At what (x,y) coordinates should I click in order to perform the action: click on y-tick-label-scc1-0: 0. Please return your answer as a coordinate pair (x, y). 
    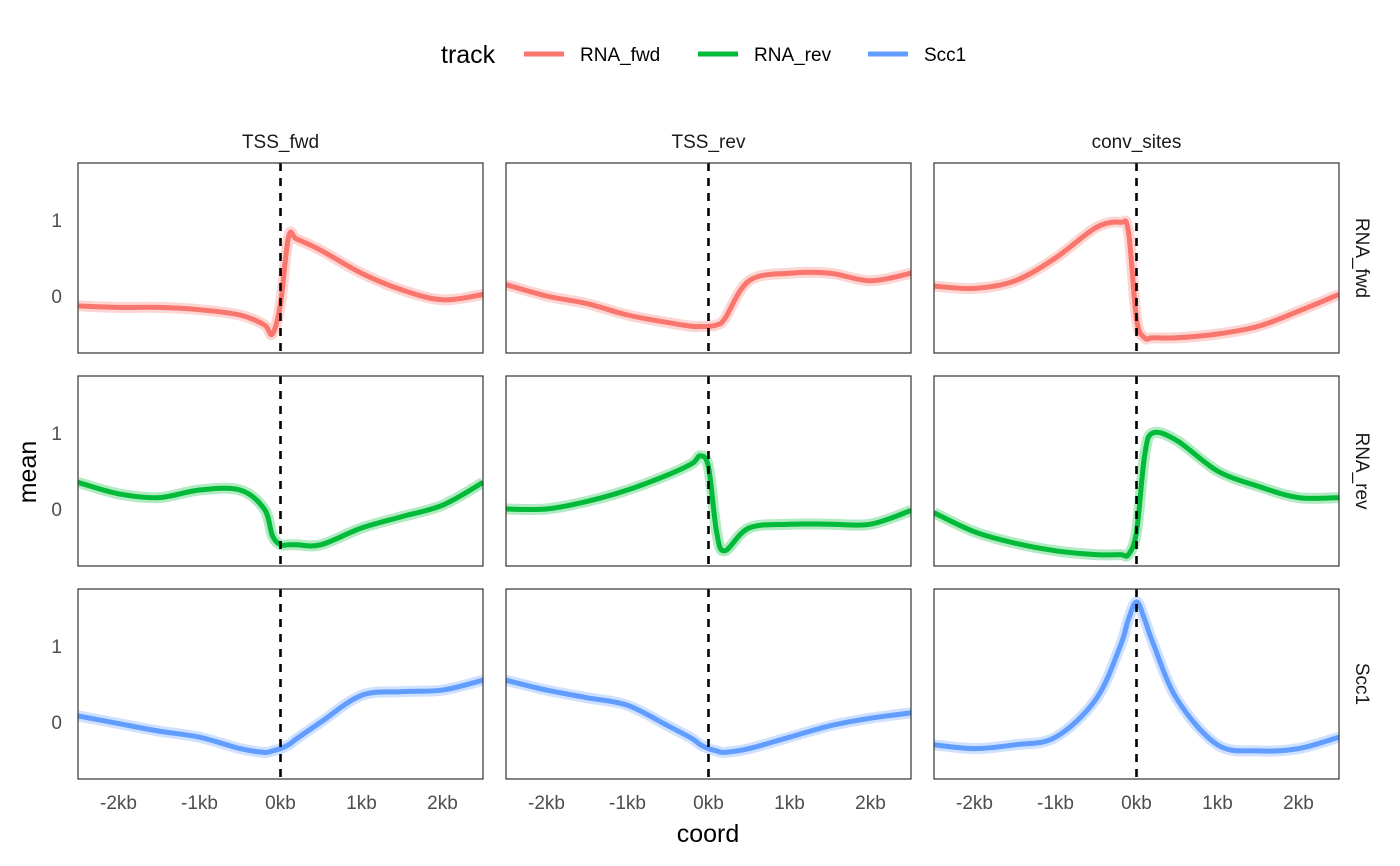
    Looking at the image, I should click on (56, 723).